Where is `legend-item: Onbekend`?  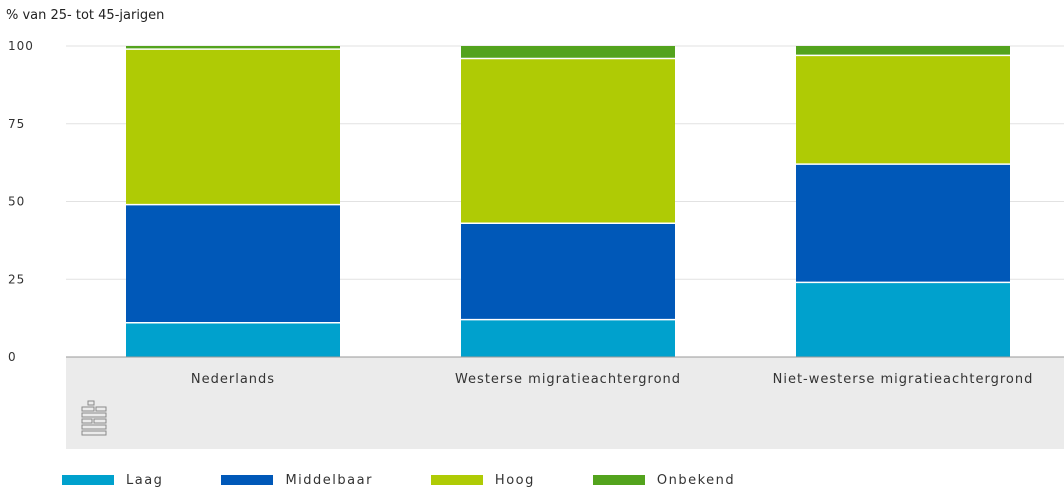
legend-item: Onbekend is located at coordinates (664, 480).